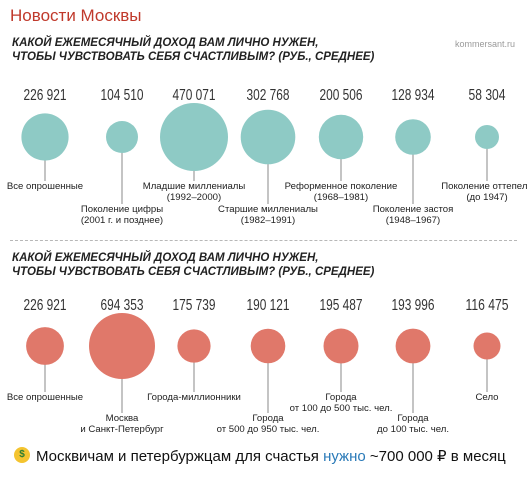 The width and height of the screenshot is (527, 497). What do you see at coordinates (122, 305) in the screenshot?
I see `value-label: 694 353` at bounding box center [122, 305].